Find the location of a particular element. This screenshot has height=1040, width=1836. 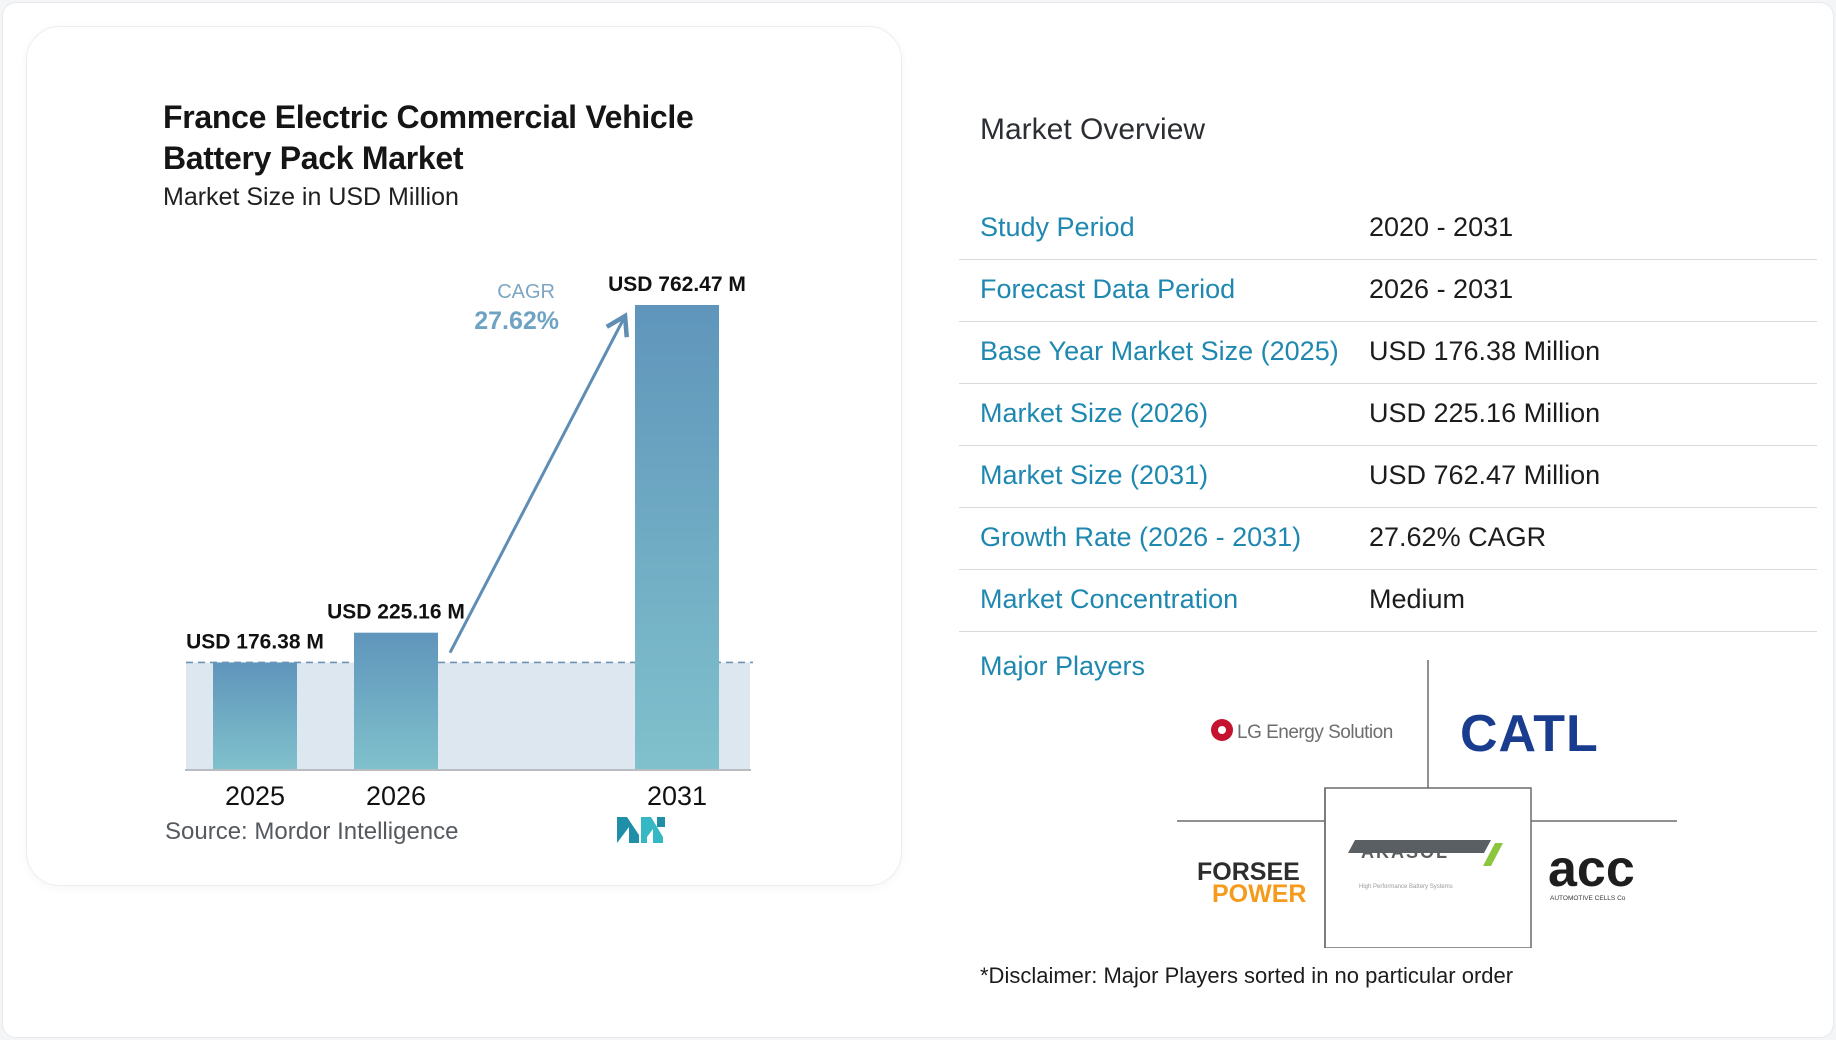

overview-value: USD 176.38 Million is located at coordinates (1485, 351).